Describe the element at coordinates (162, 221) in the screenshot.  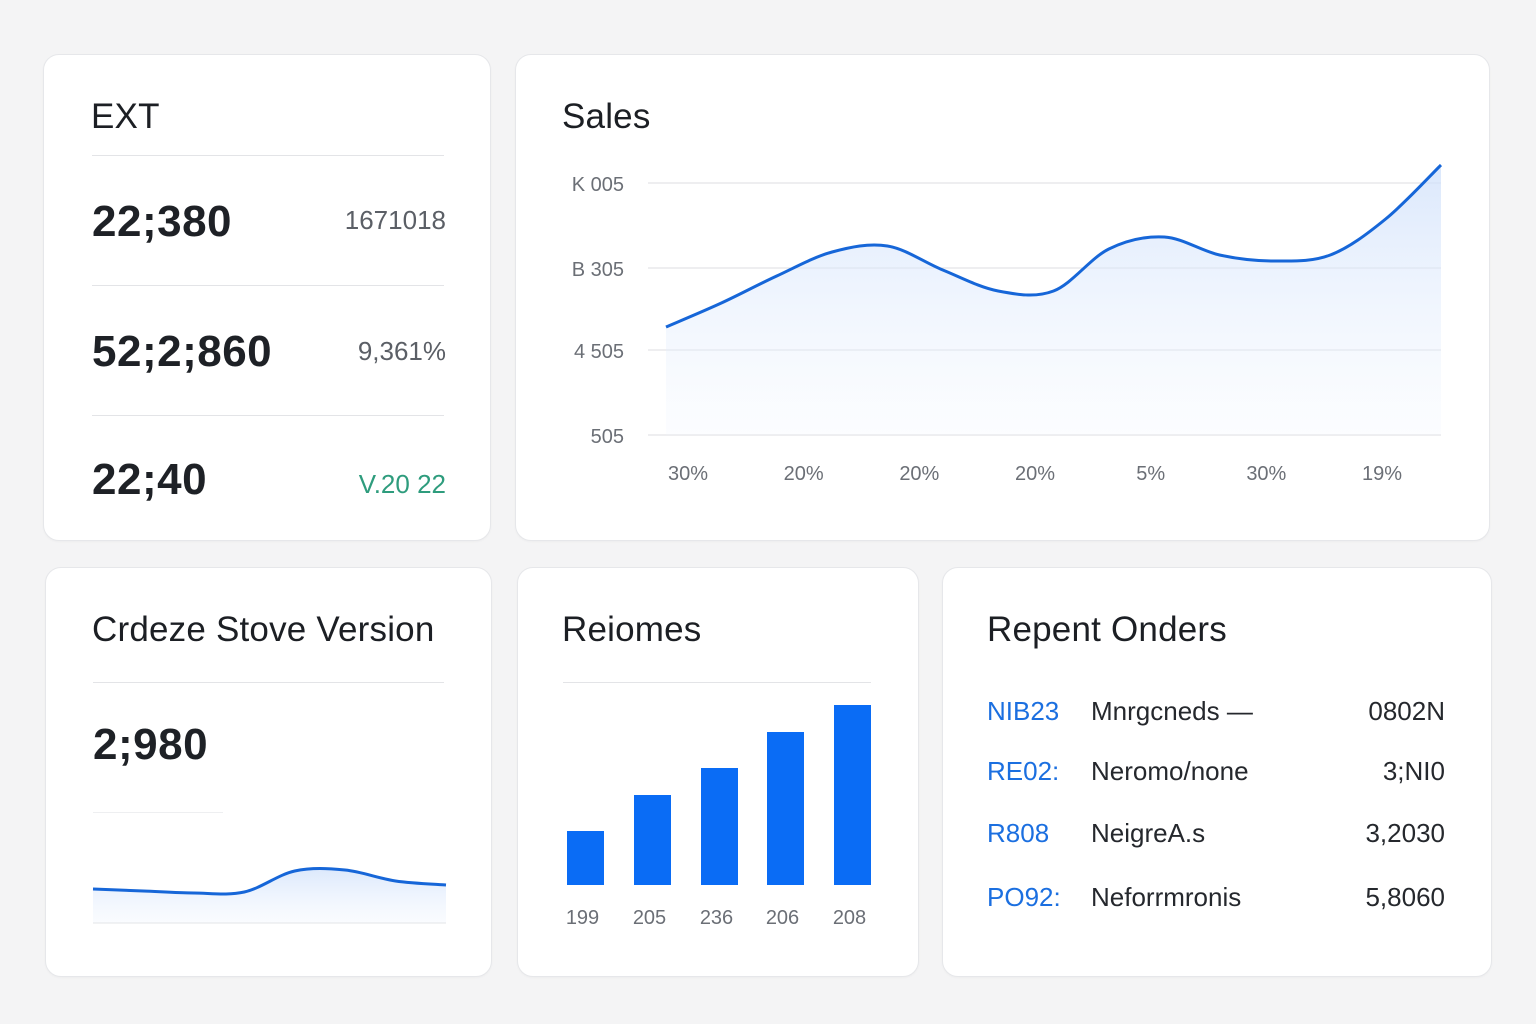
I see `kpi-value-1: 22;380` at that location.